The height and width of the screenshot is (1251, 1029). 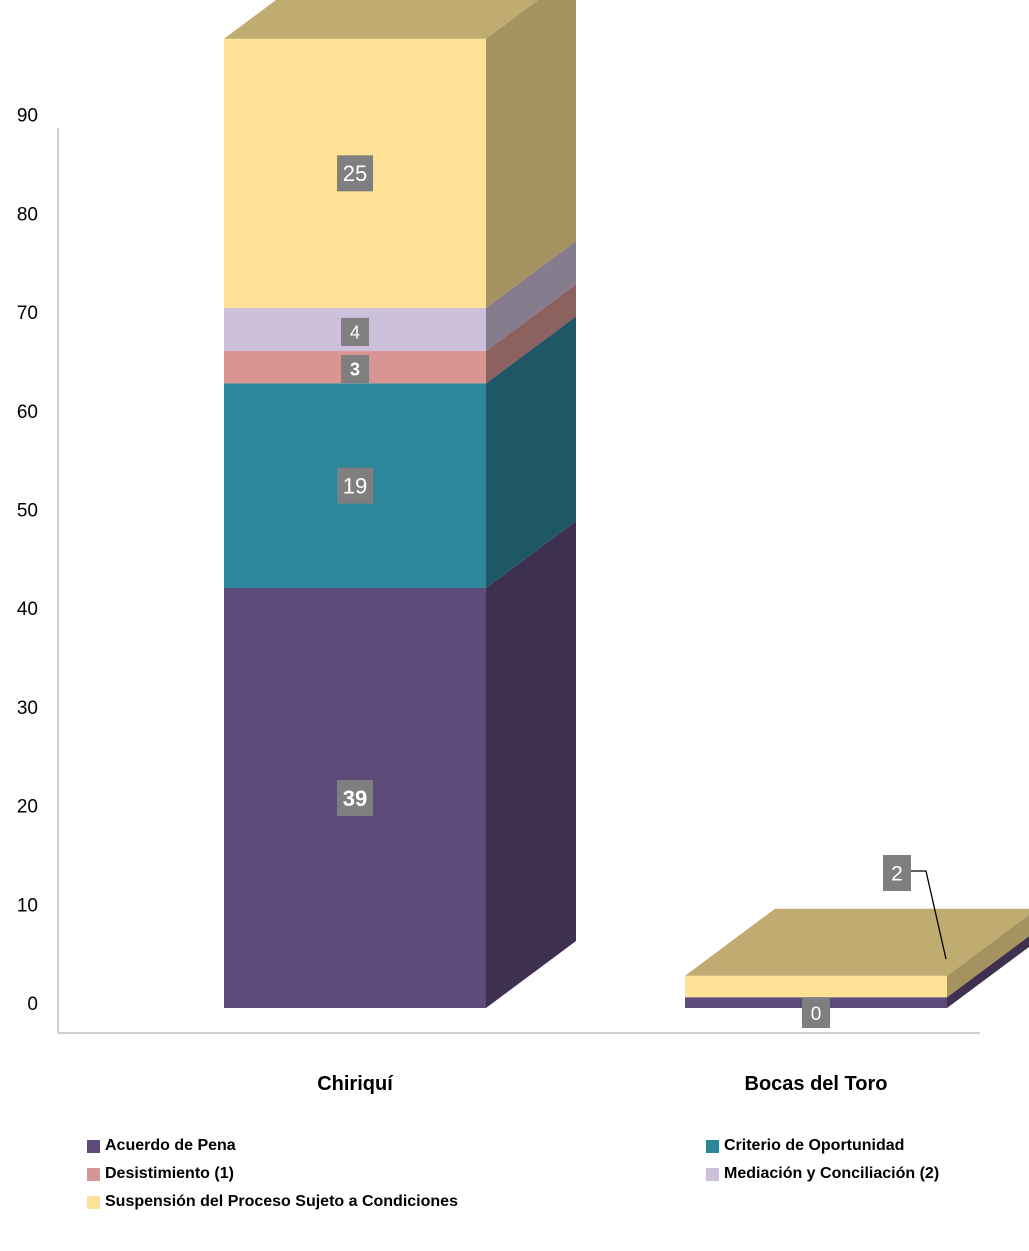 I want to click on y-tick-label: 90, so click(x=27, y=116).